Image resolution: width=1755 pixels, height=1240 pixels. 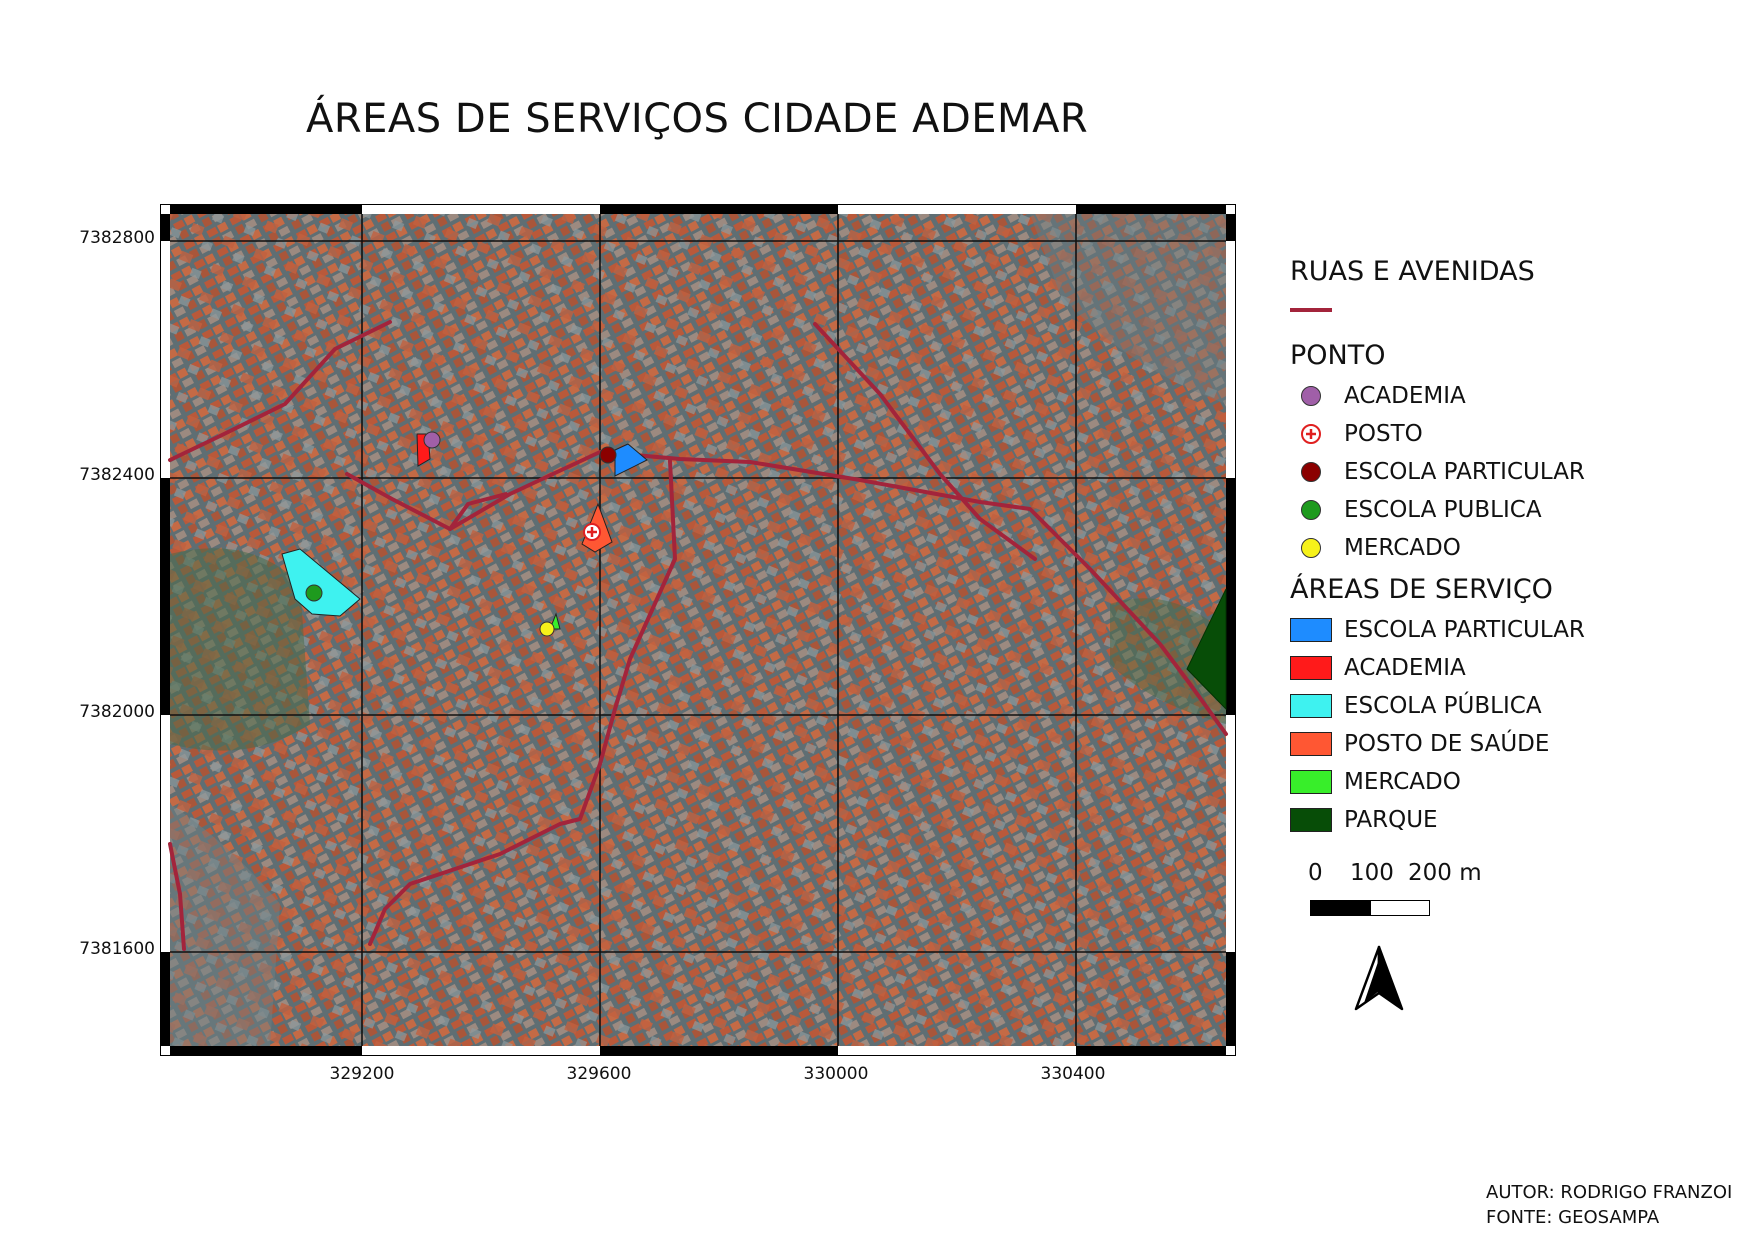 I want to click on credits: AUTOR: RODRIGO FRANZOI FONTE: GEOSAMPA, so click(x=1609, y=1205).